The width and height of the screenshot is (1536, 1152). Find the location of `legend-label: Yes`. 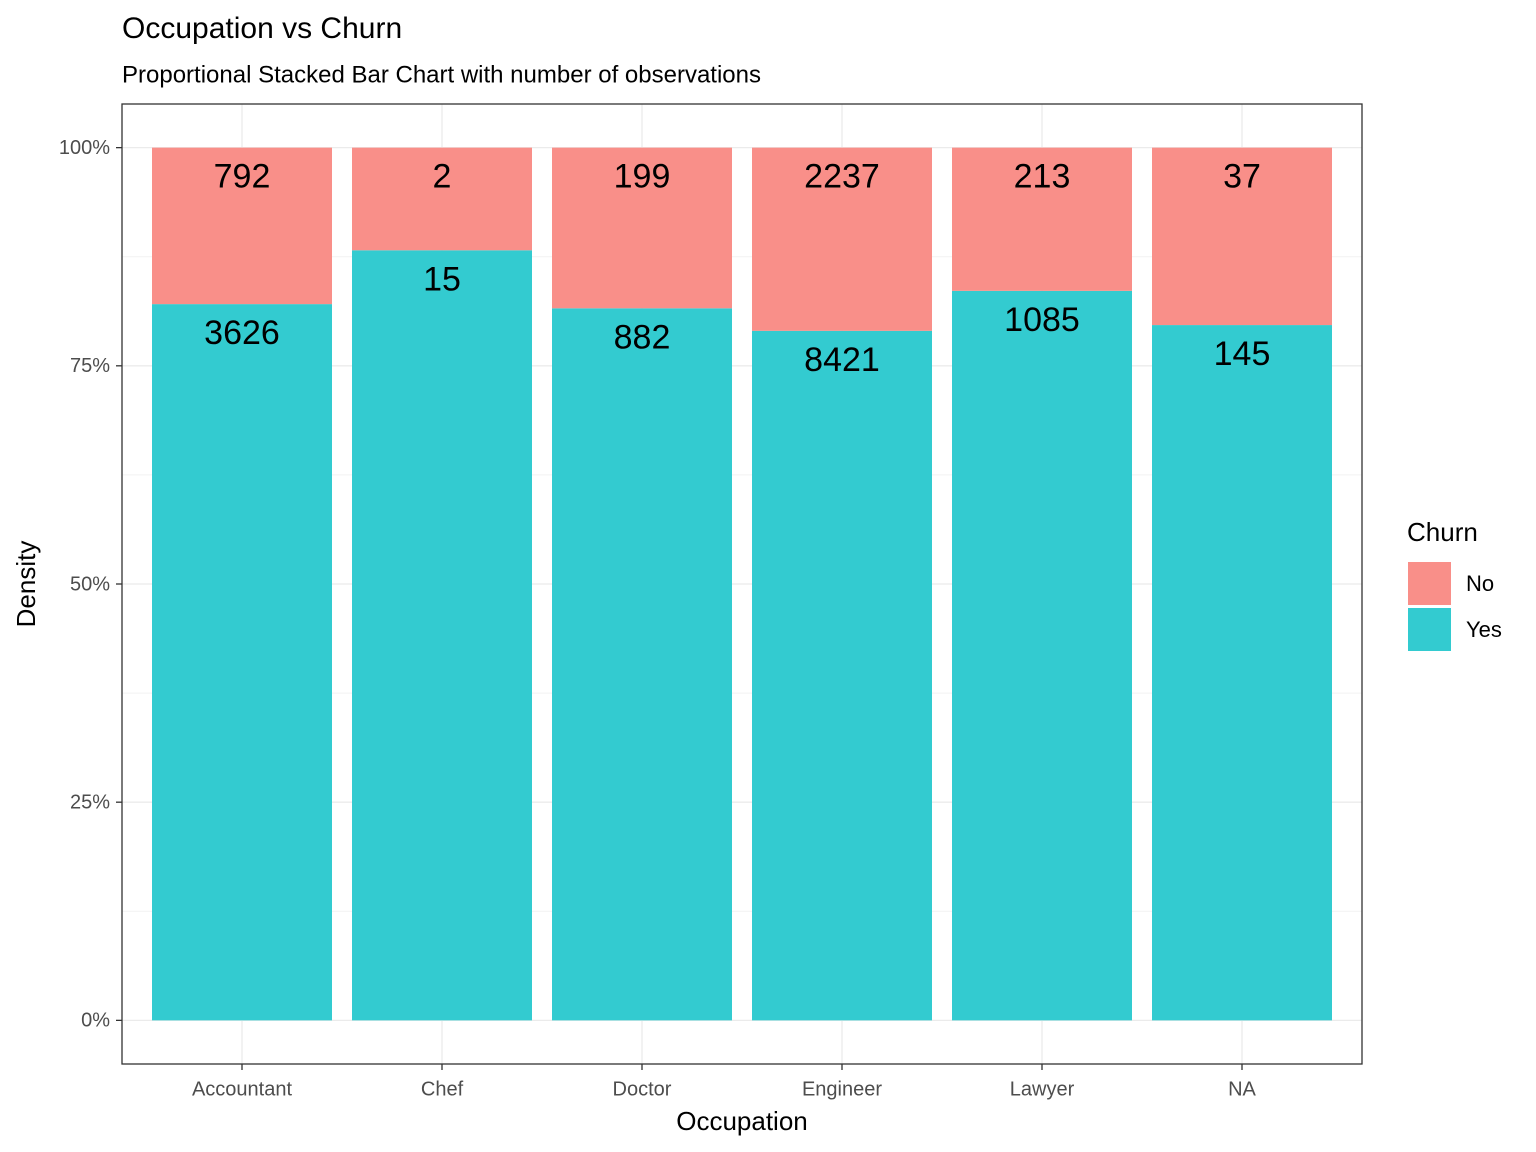

legend-label: Yes is located at coordinates (1484, 629).